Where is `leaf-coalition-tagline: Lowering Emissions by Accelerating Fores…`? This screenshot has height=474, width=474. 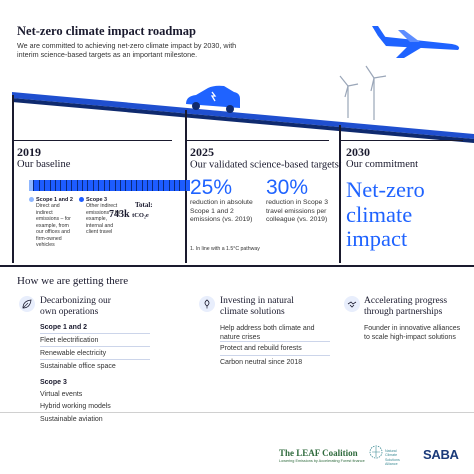
leaf-coalition-tagline: Lowering Emissions by Accelerating Fores… is located at coordinates (322, 461).